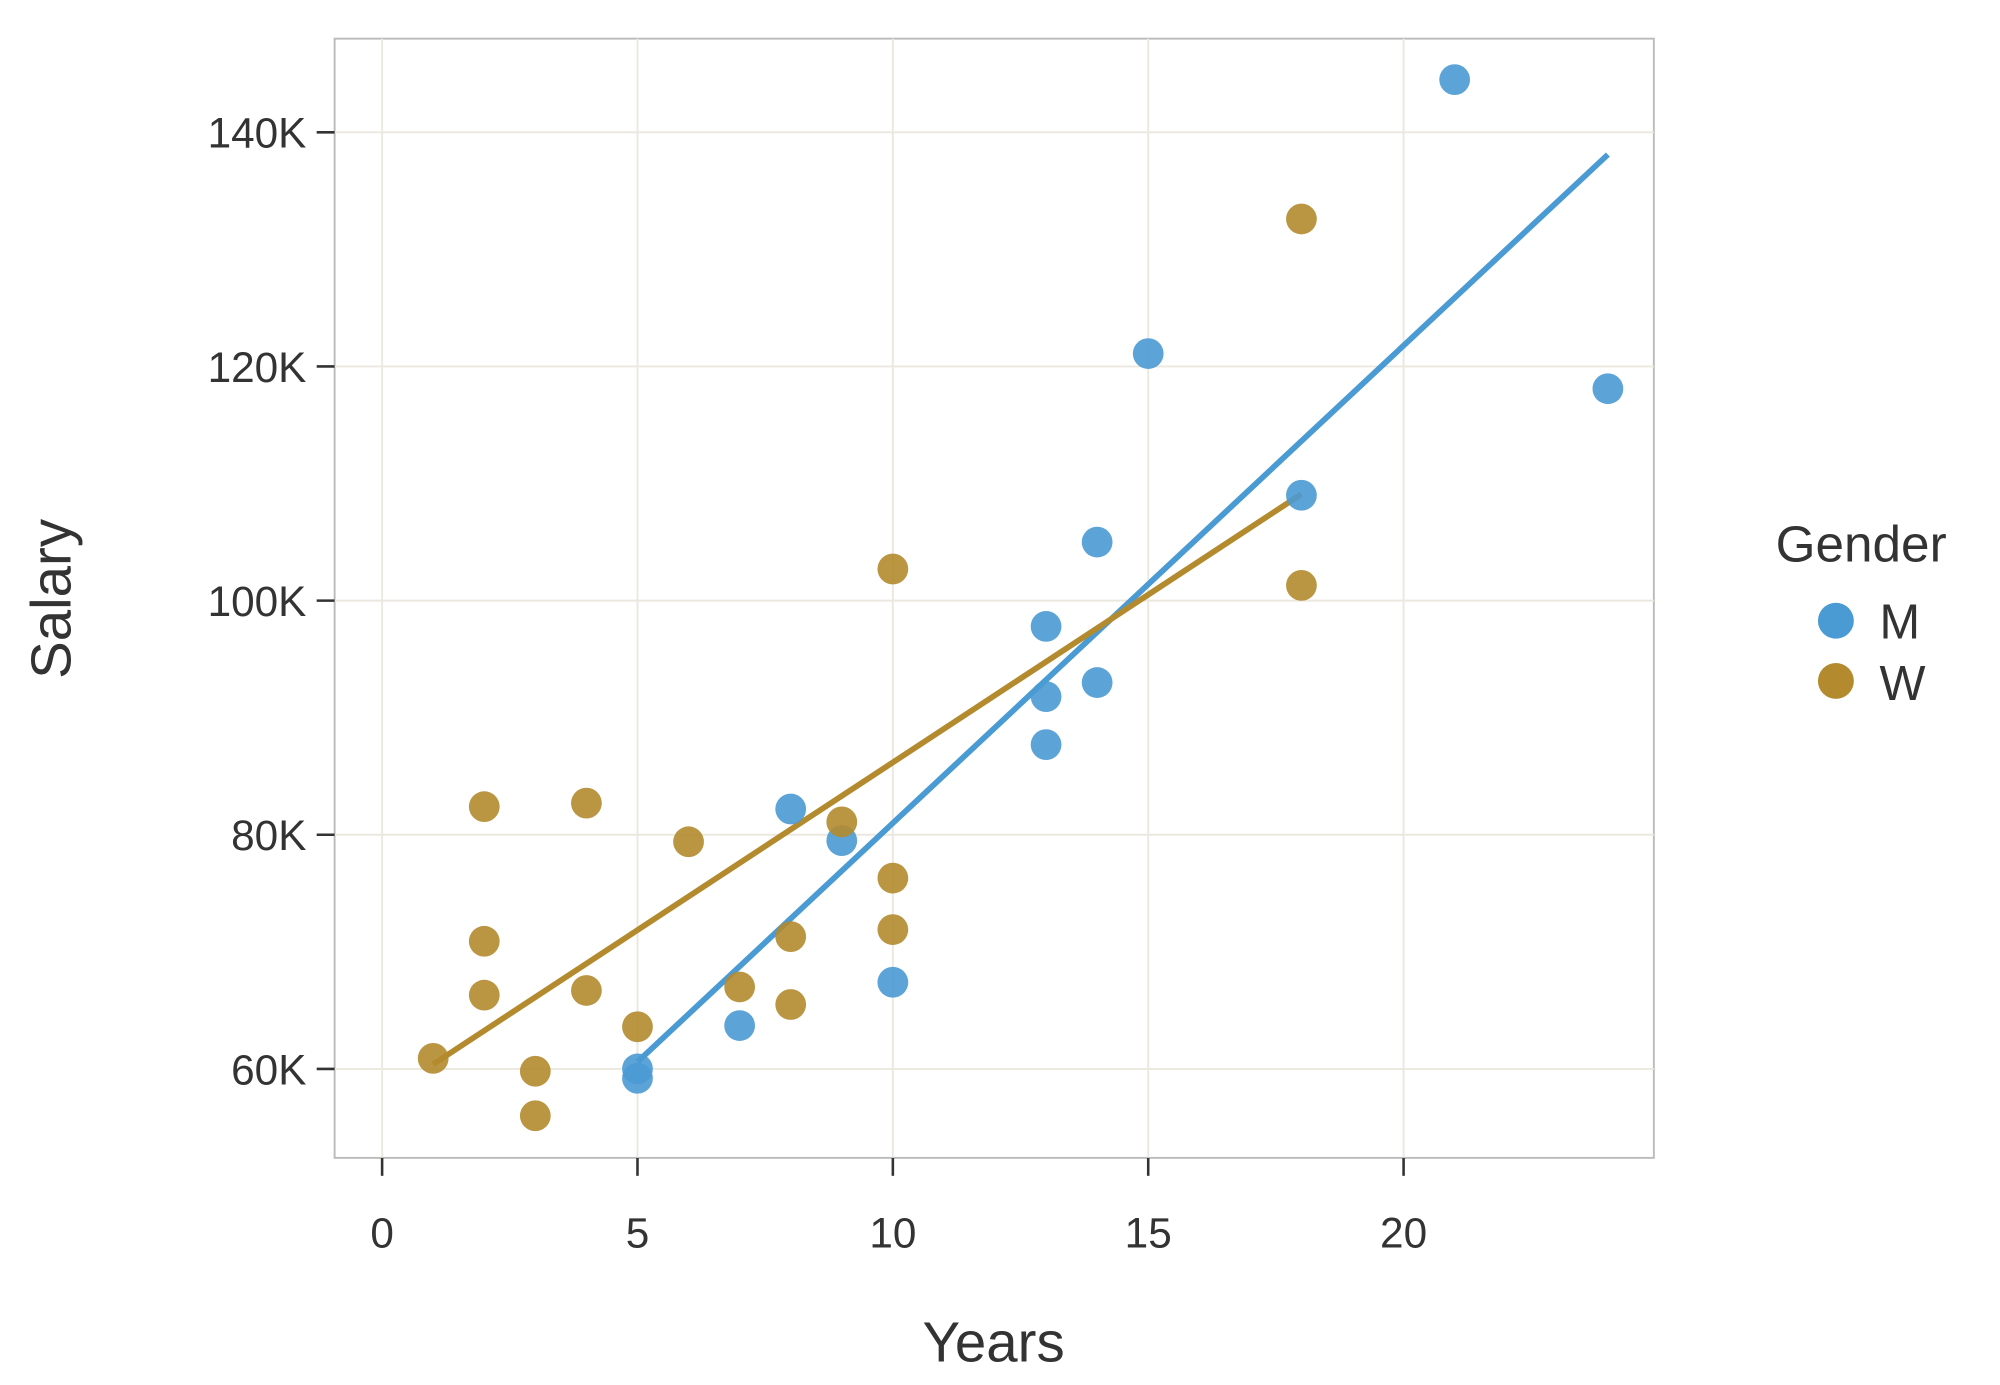 The width and height of the screenshot is (2000, 1385). What do you see at coordinates (1861, 613) in the screenshot?
I see `legend: Gender M W` at bounding box center [1861, 613].